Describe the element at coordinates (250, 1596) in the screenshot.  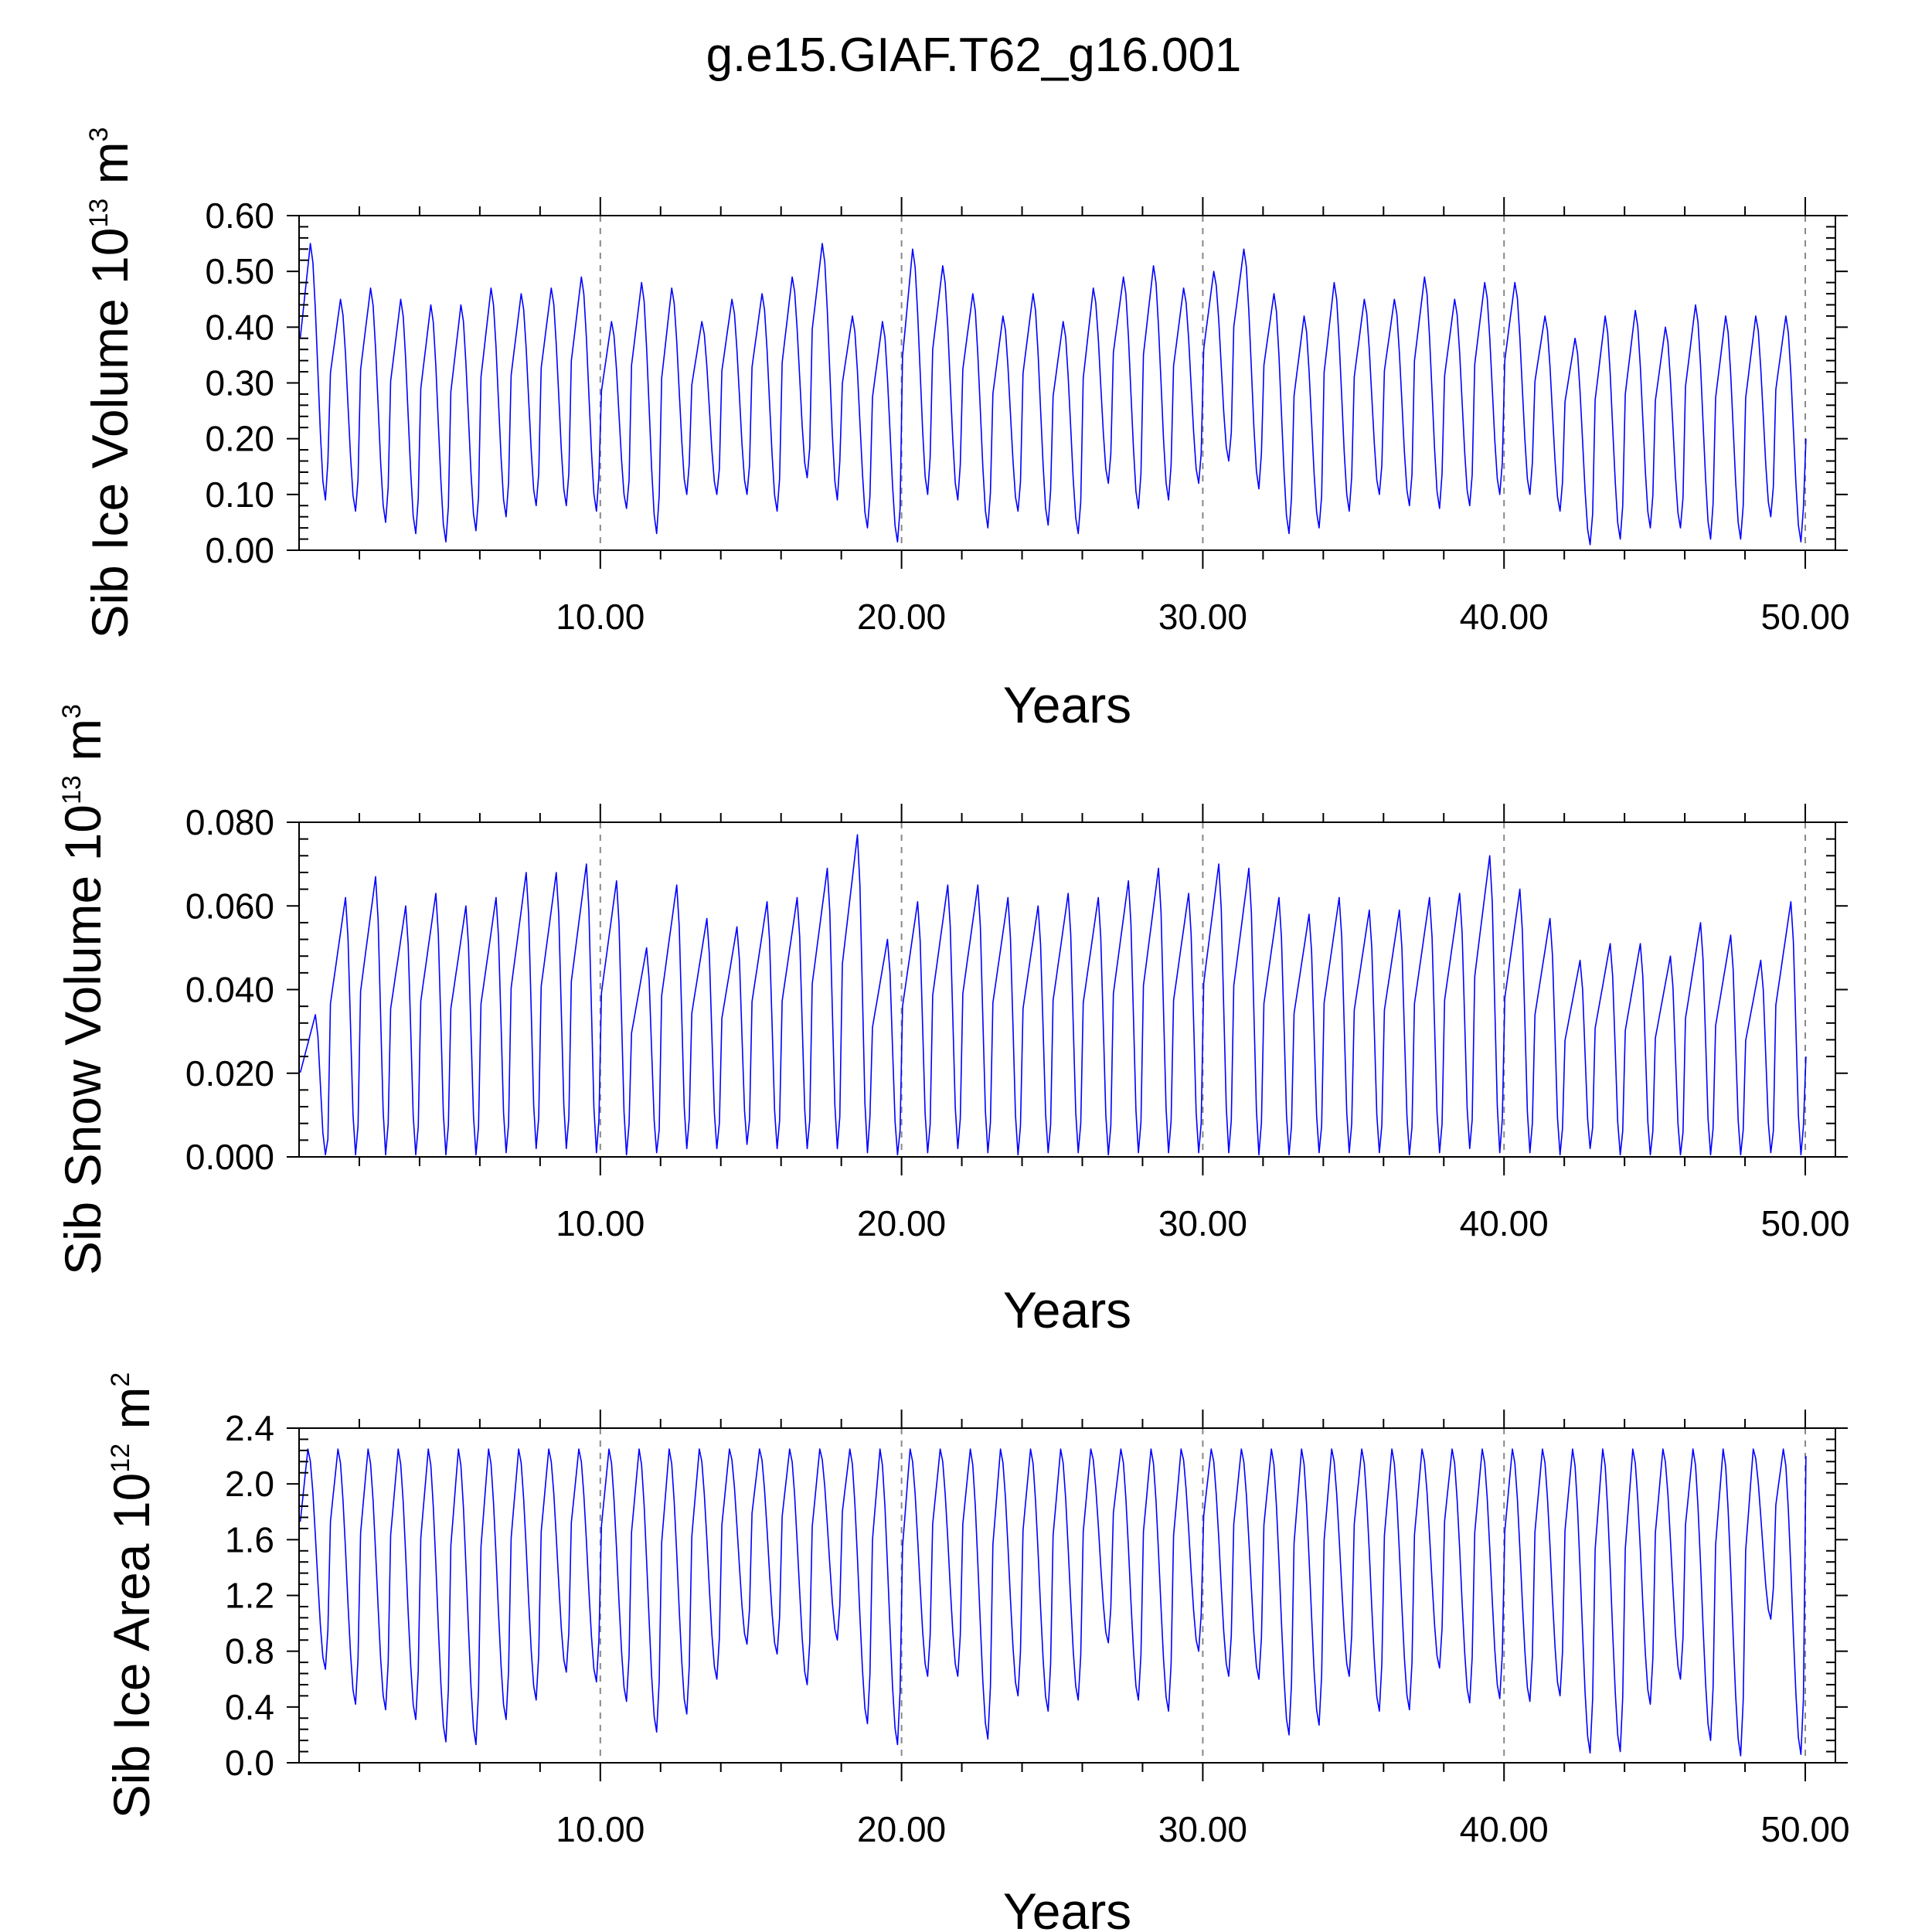
I see `y-tick-label: 1.2` at that location.